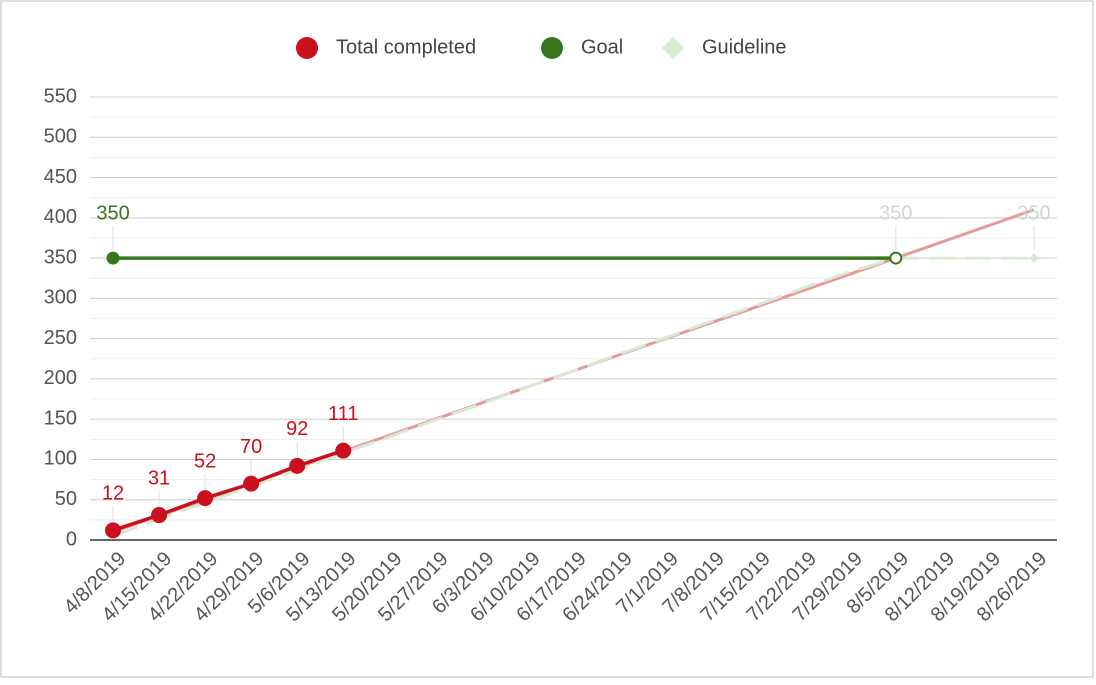 The width and height of the screenshot is (1096, 685). What do you see at coordinates (251, 447) in the screenshot?
I see `data-label: 70` at bounding box center [251, 447].